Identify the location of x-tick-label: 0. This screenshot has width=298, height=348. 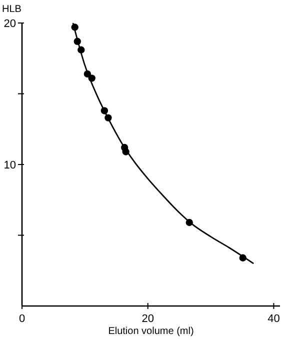
(22, 319).